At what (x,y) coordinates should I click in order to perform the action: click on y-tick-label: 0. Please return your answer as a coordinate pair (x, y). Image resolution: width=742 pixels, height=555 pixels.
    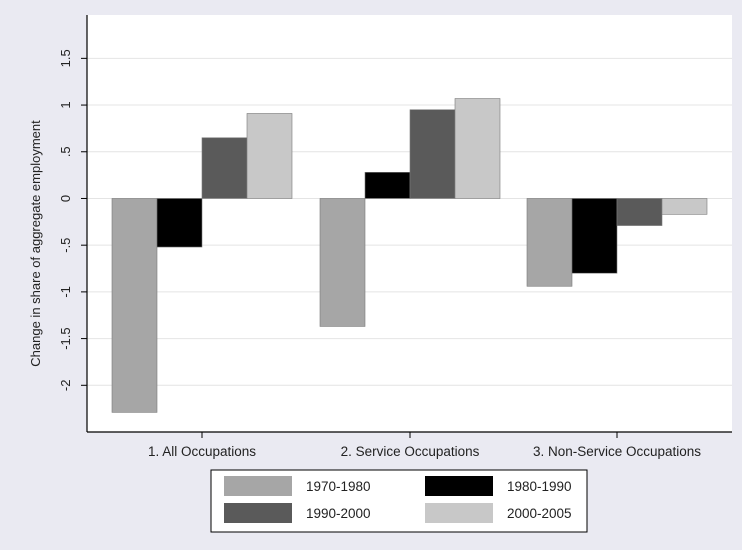
    Looking at the image, I should click on (65, 198).